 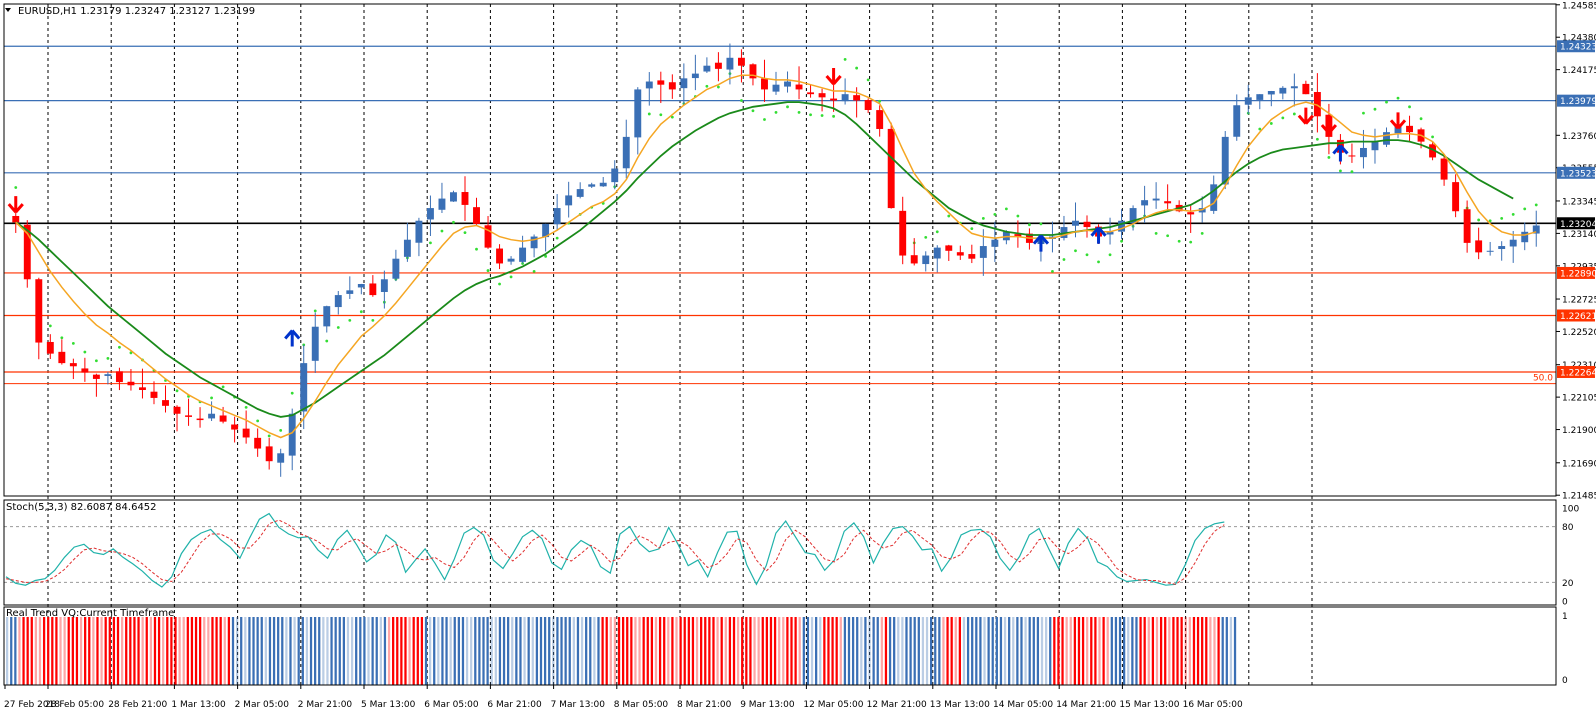 I want to click on price-tick-label: 1.24380, so click(x=1579, y=39).